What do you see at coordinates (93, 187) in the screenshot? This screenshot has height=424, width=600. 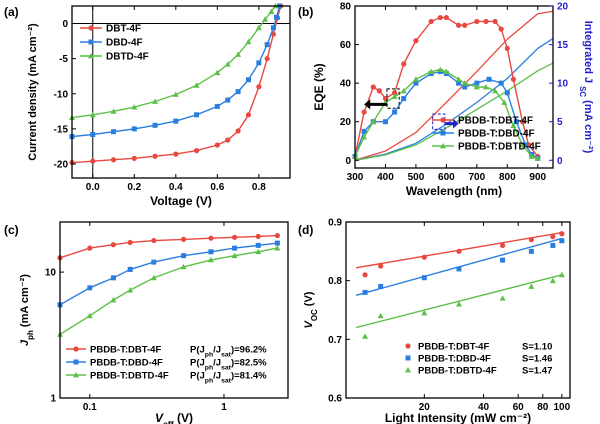 I see `x-tick-label: 0.0` at bounding box center [93, 187].